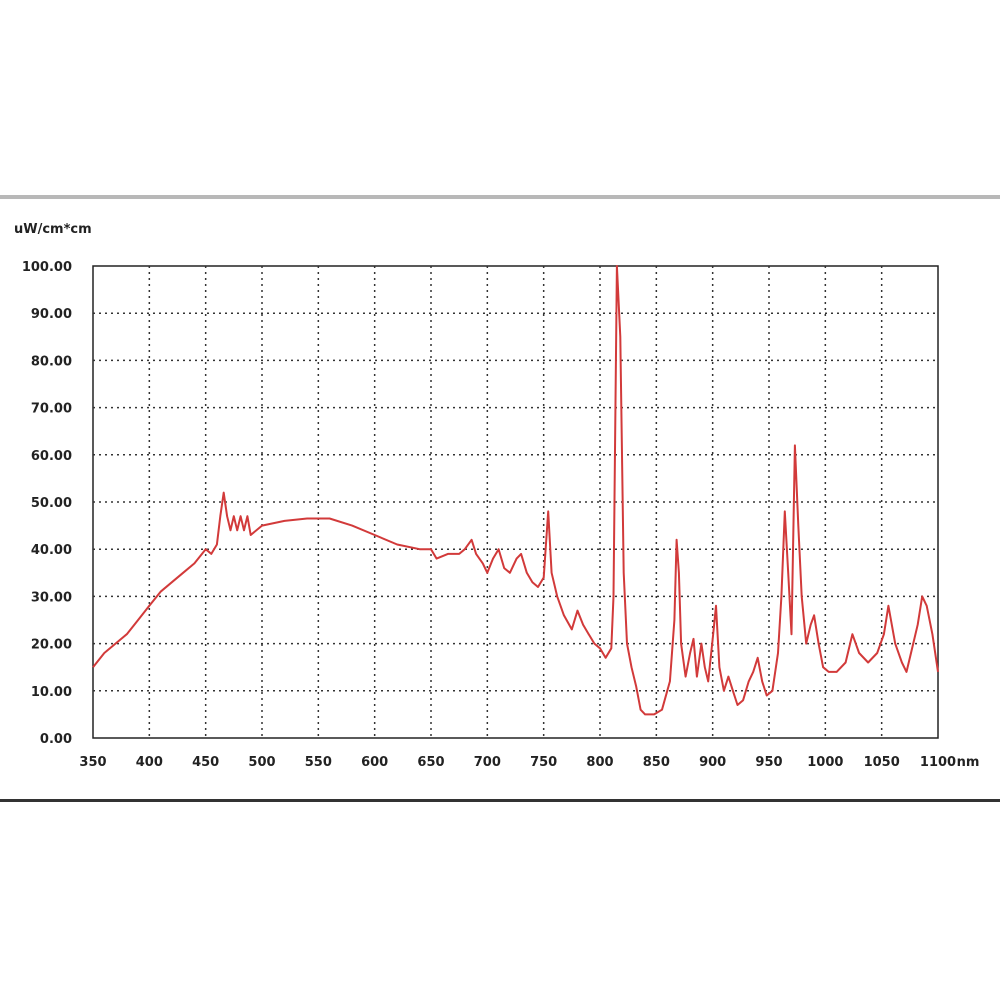  What do you see at coordinates (51, 550) in the screenshot?
I see `y-tick-label: 40.00` at bounding box center [51, 550].